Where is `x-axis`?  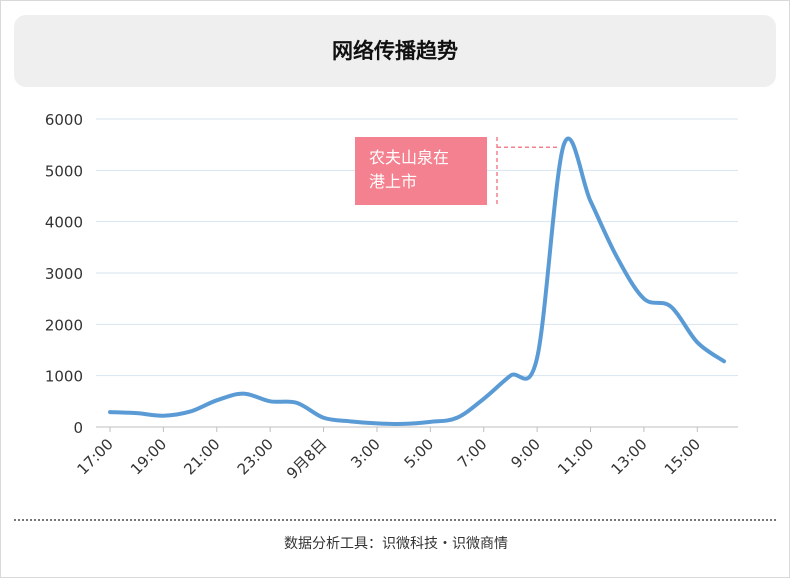 x-axis is located at coordinates (417, 429).